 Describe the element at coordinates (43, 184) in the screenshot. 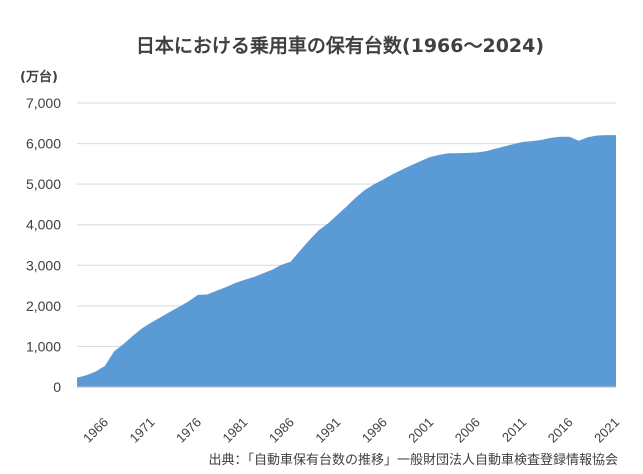

I see `y-tick-label: 5,000` at that location.